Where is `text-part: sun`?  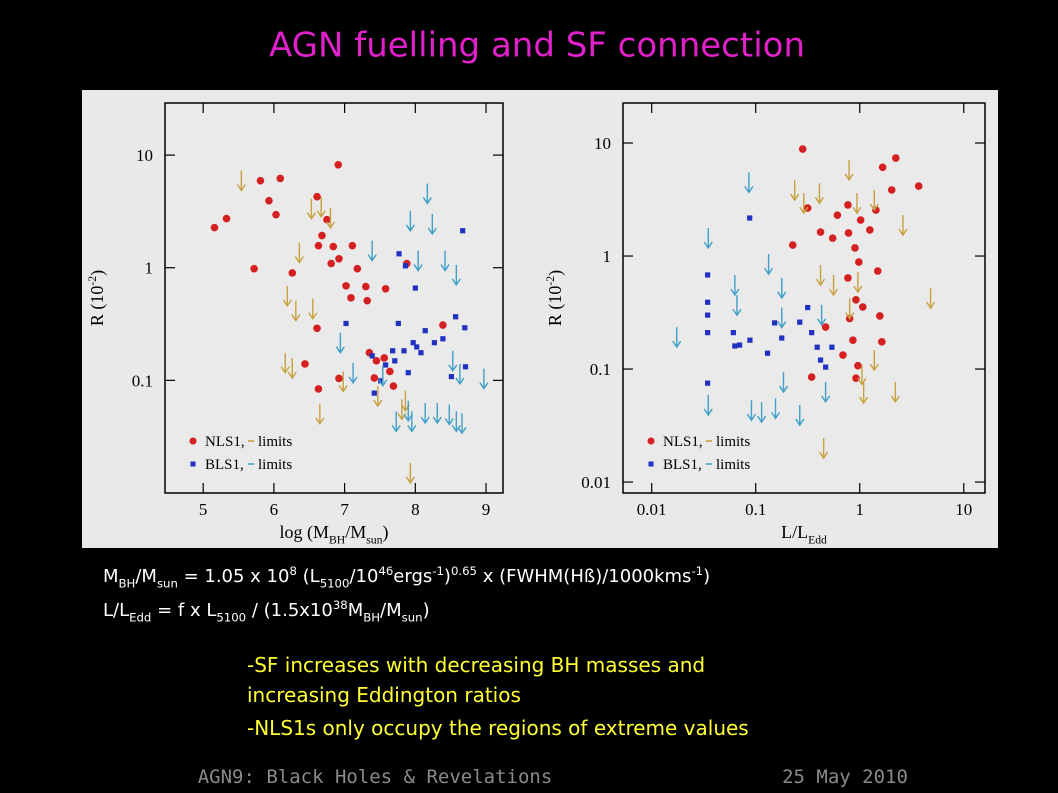
text-part: sun is located at coordinates (167, 583).